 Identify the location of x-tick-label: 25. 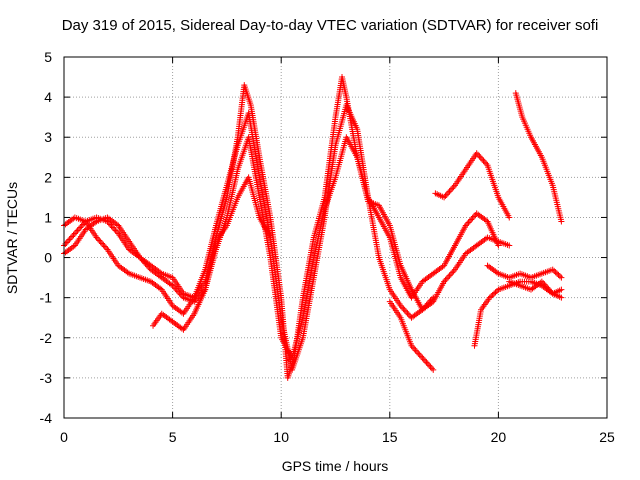
(607, 437).